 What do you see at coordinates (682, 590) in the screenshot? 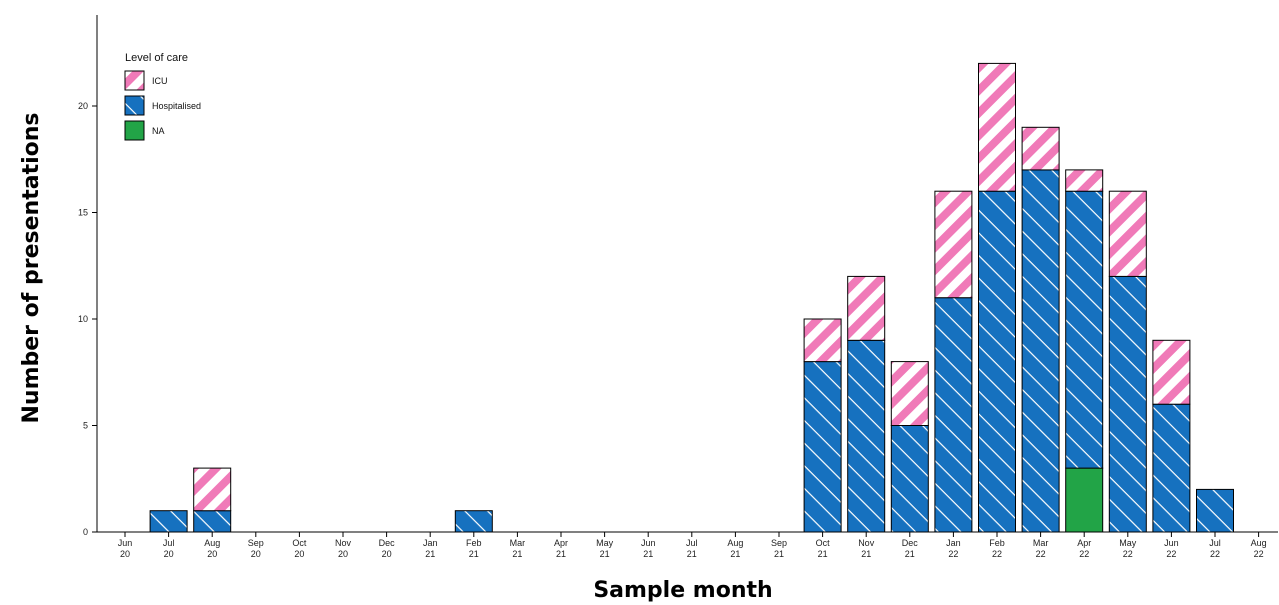
I see `x-axis-title: Sample month` at bounding box center [682, 590].